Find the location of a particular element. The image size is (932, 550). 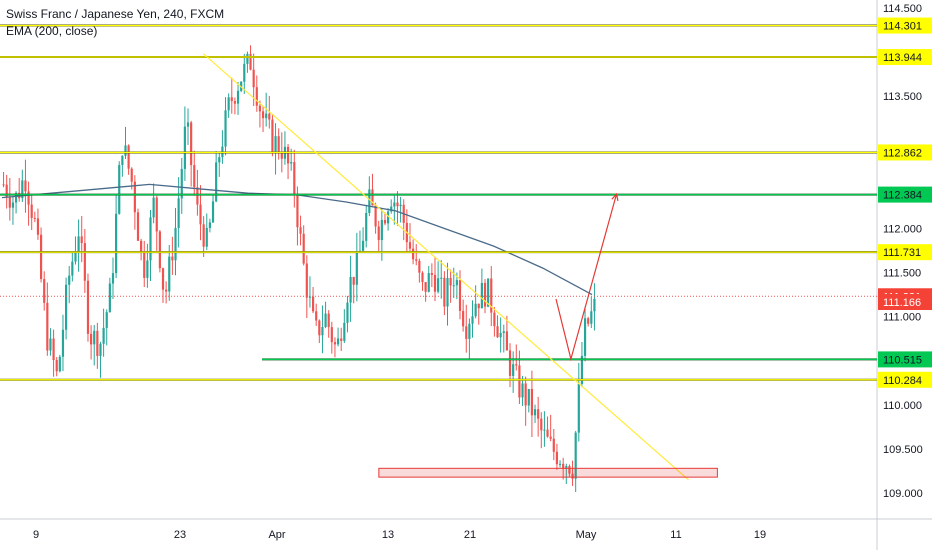

time-axis: 9 23 Apr 13 21 May 11 19 is located at coordinates (399, 535).